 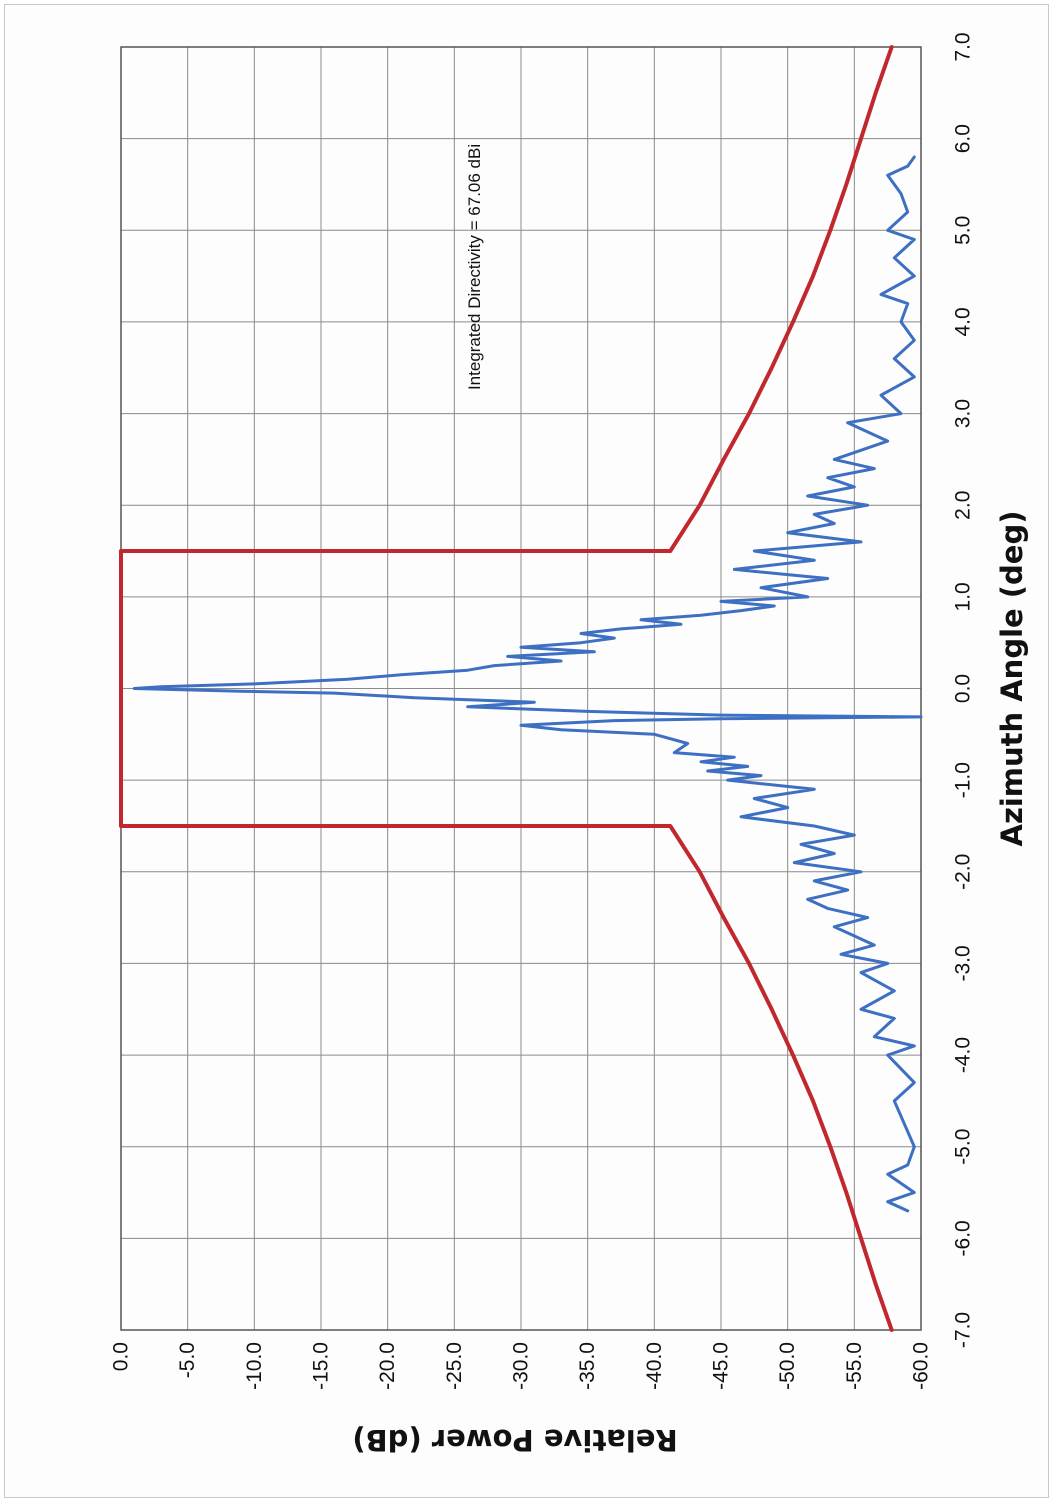 I want to click on x-tick-label: 3.0, so click(x=963, y=413).